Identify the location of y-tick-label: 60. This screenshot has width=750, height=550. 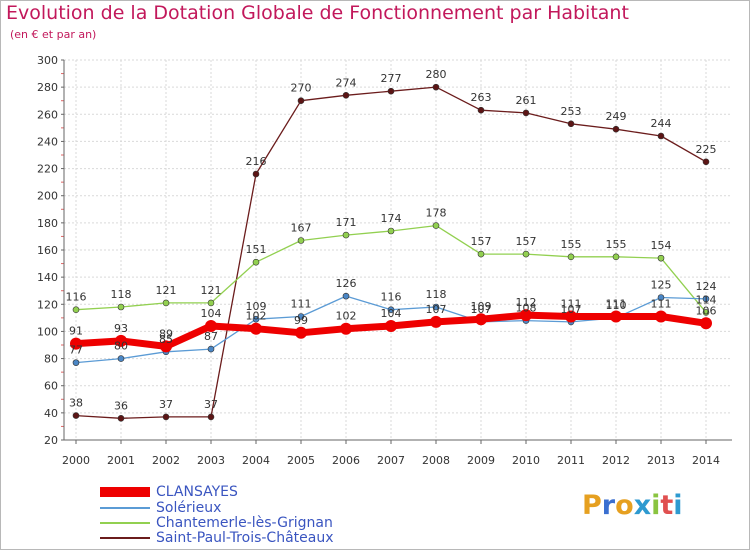
(51, 386).